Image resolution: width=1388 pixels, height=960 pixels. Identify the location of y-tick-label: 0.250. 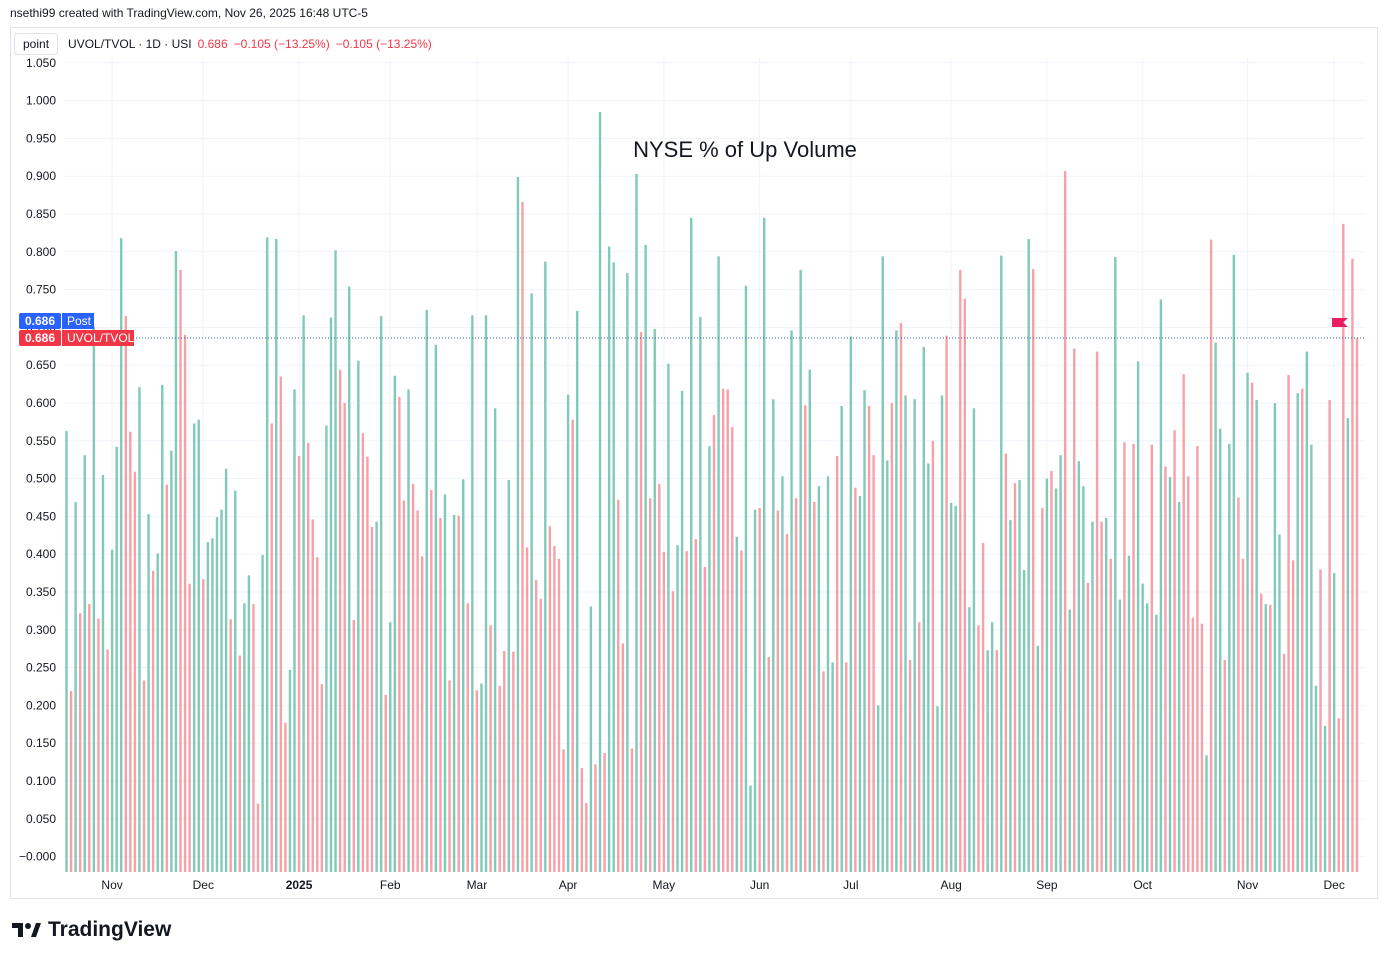
(41, 668).